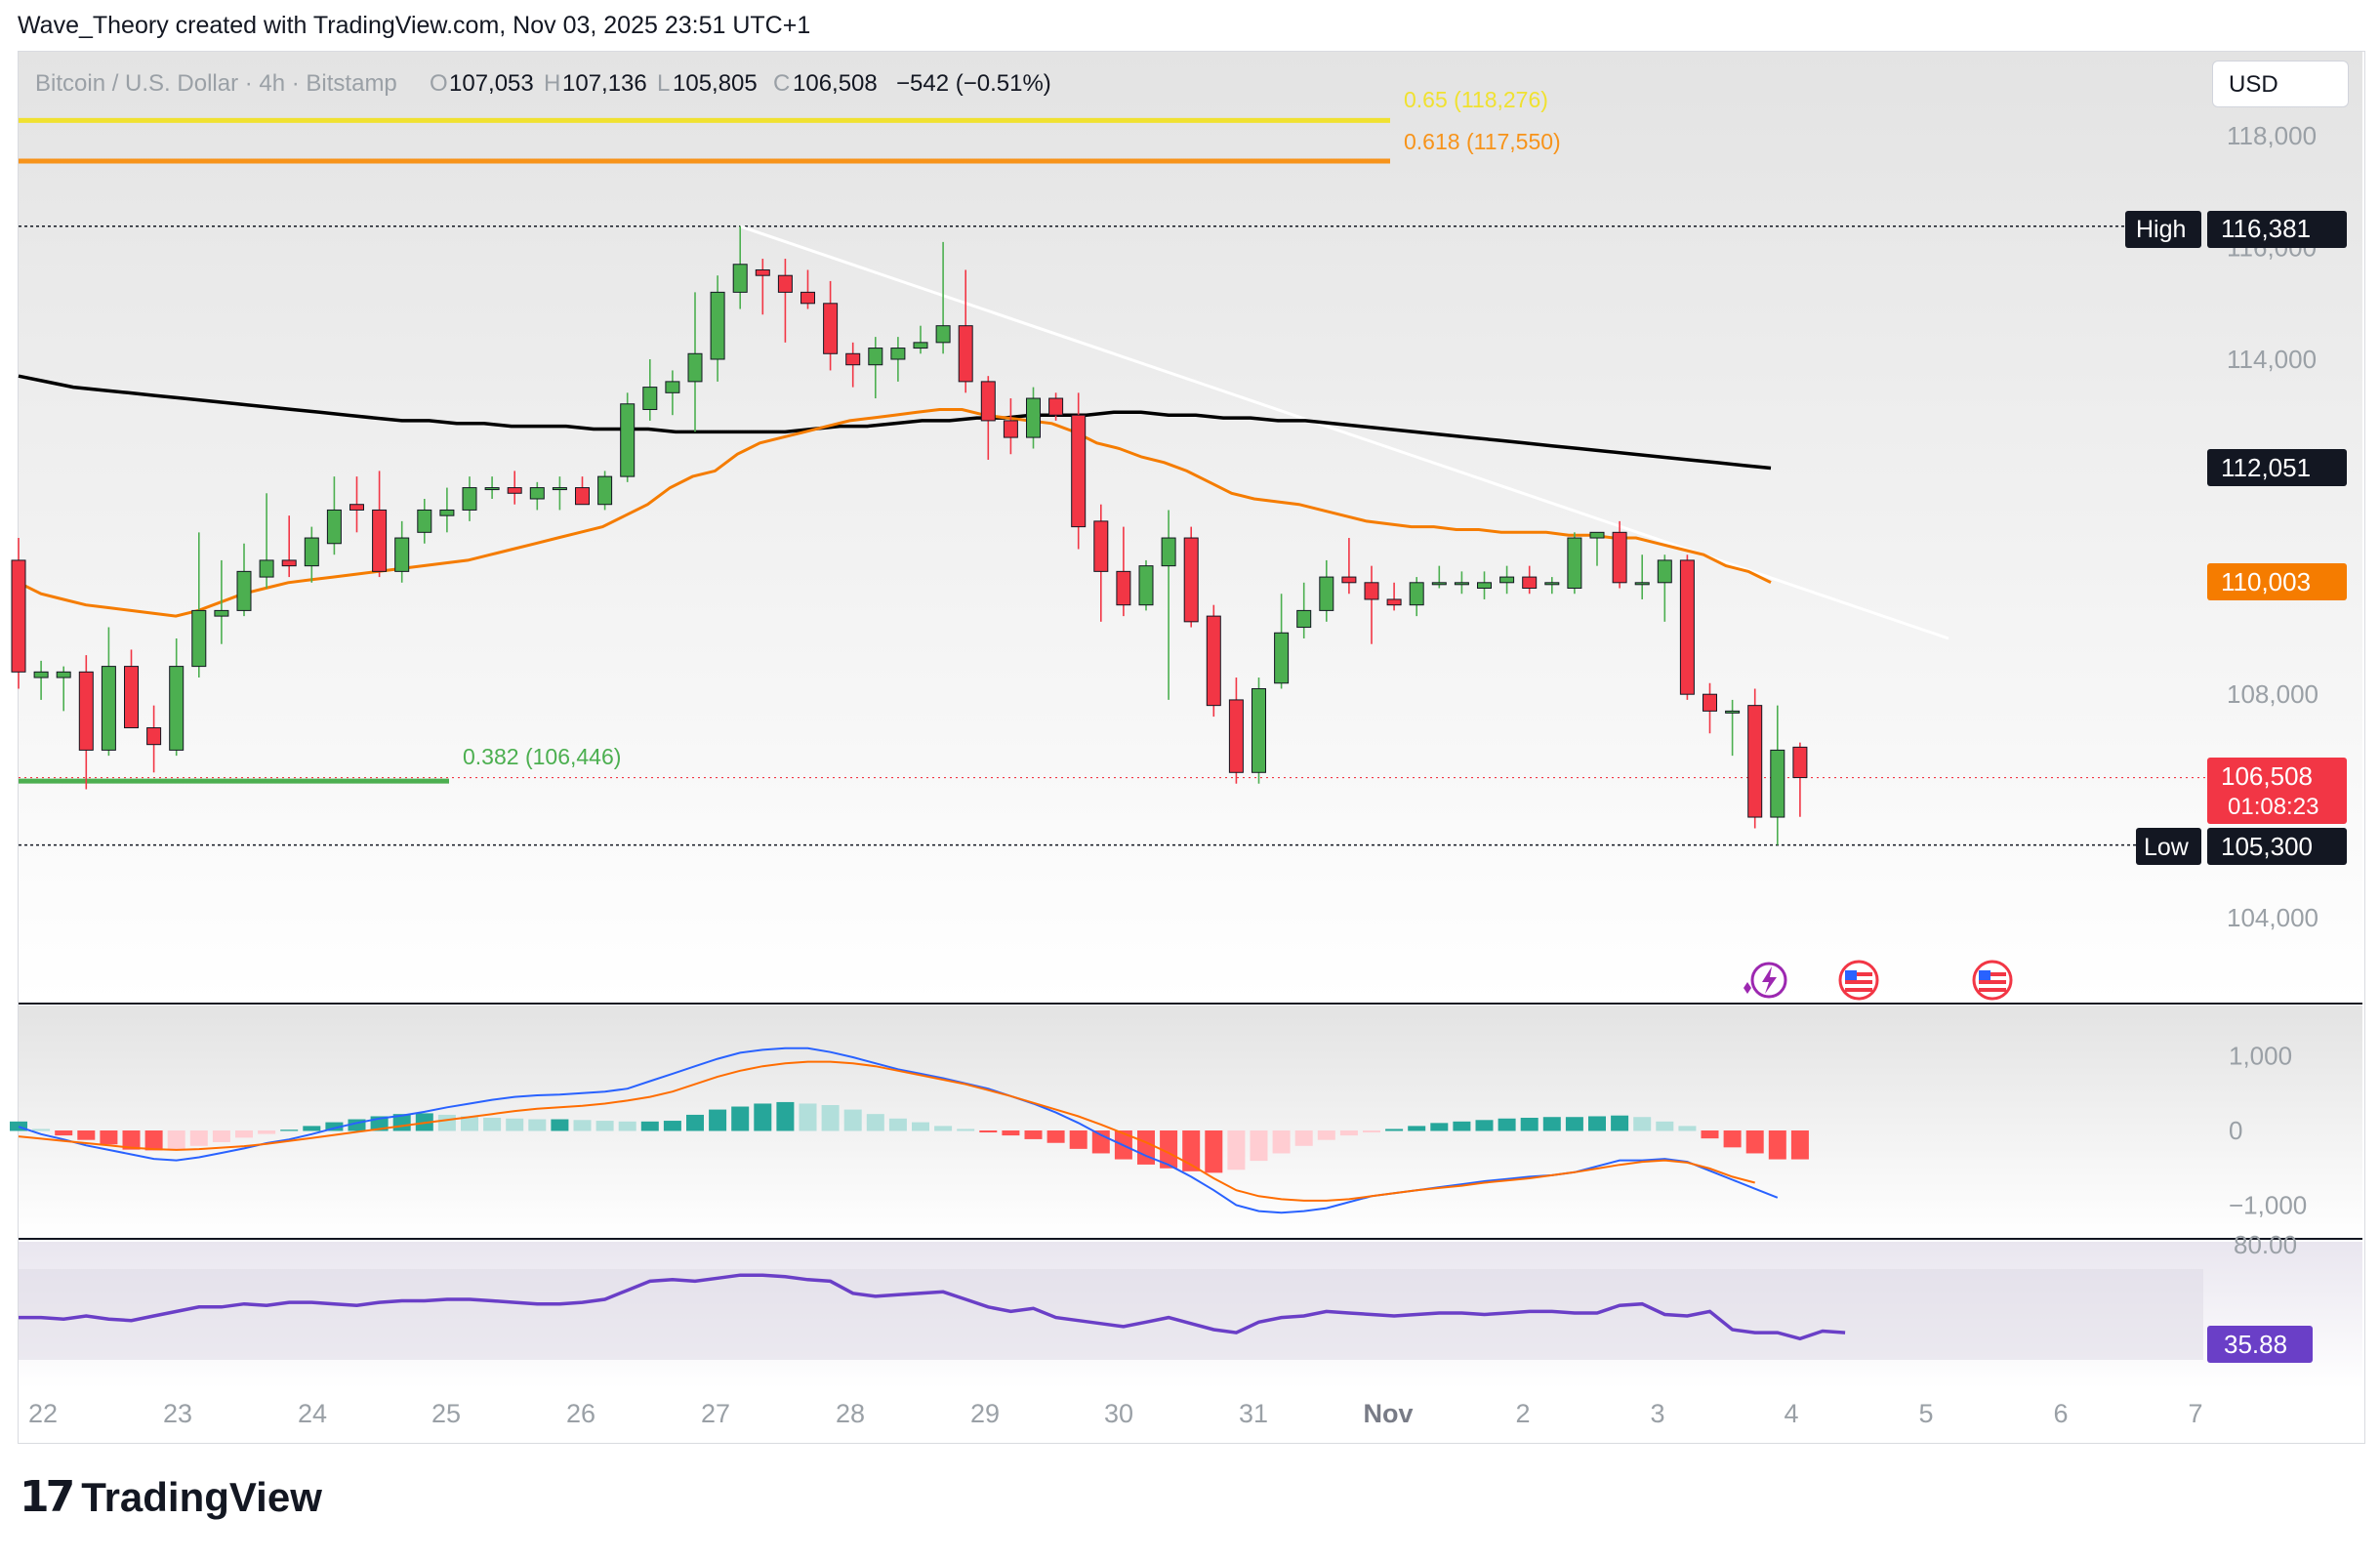 Image resolution: width=2380 pixels, height=1560 pixels. Describe the element at coordinates (1476, 99) in the screenshot. I see `fib-065-label: 0.65 (118,276)` at that location.